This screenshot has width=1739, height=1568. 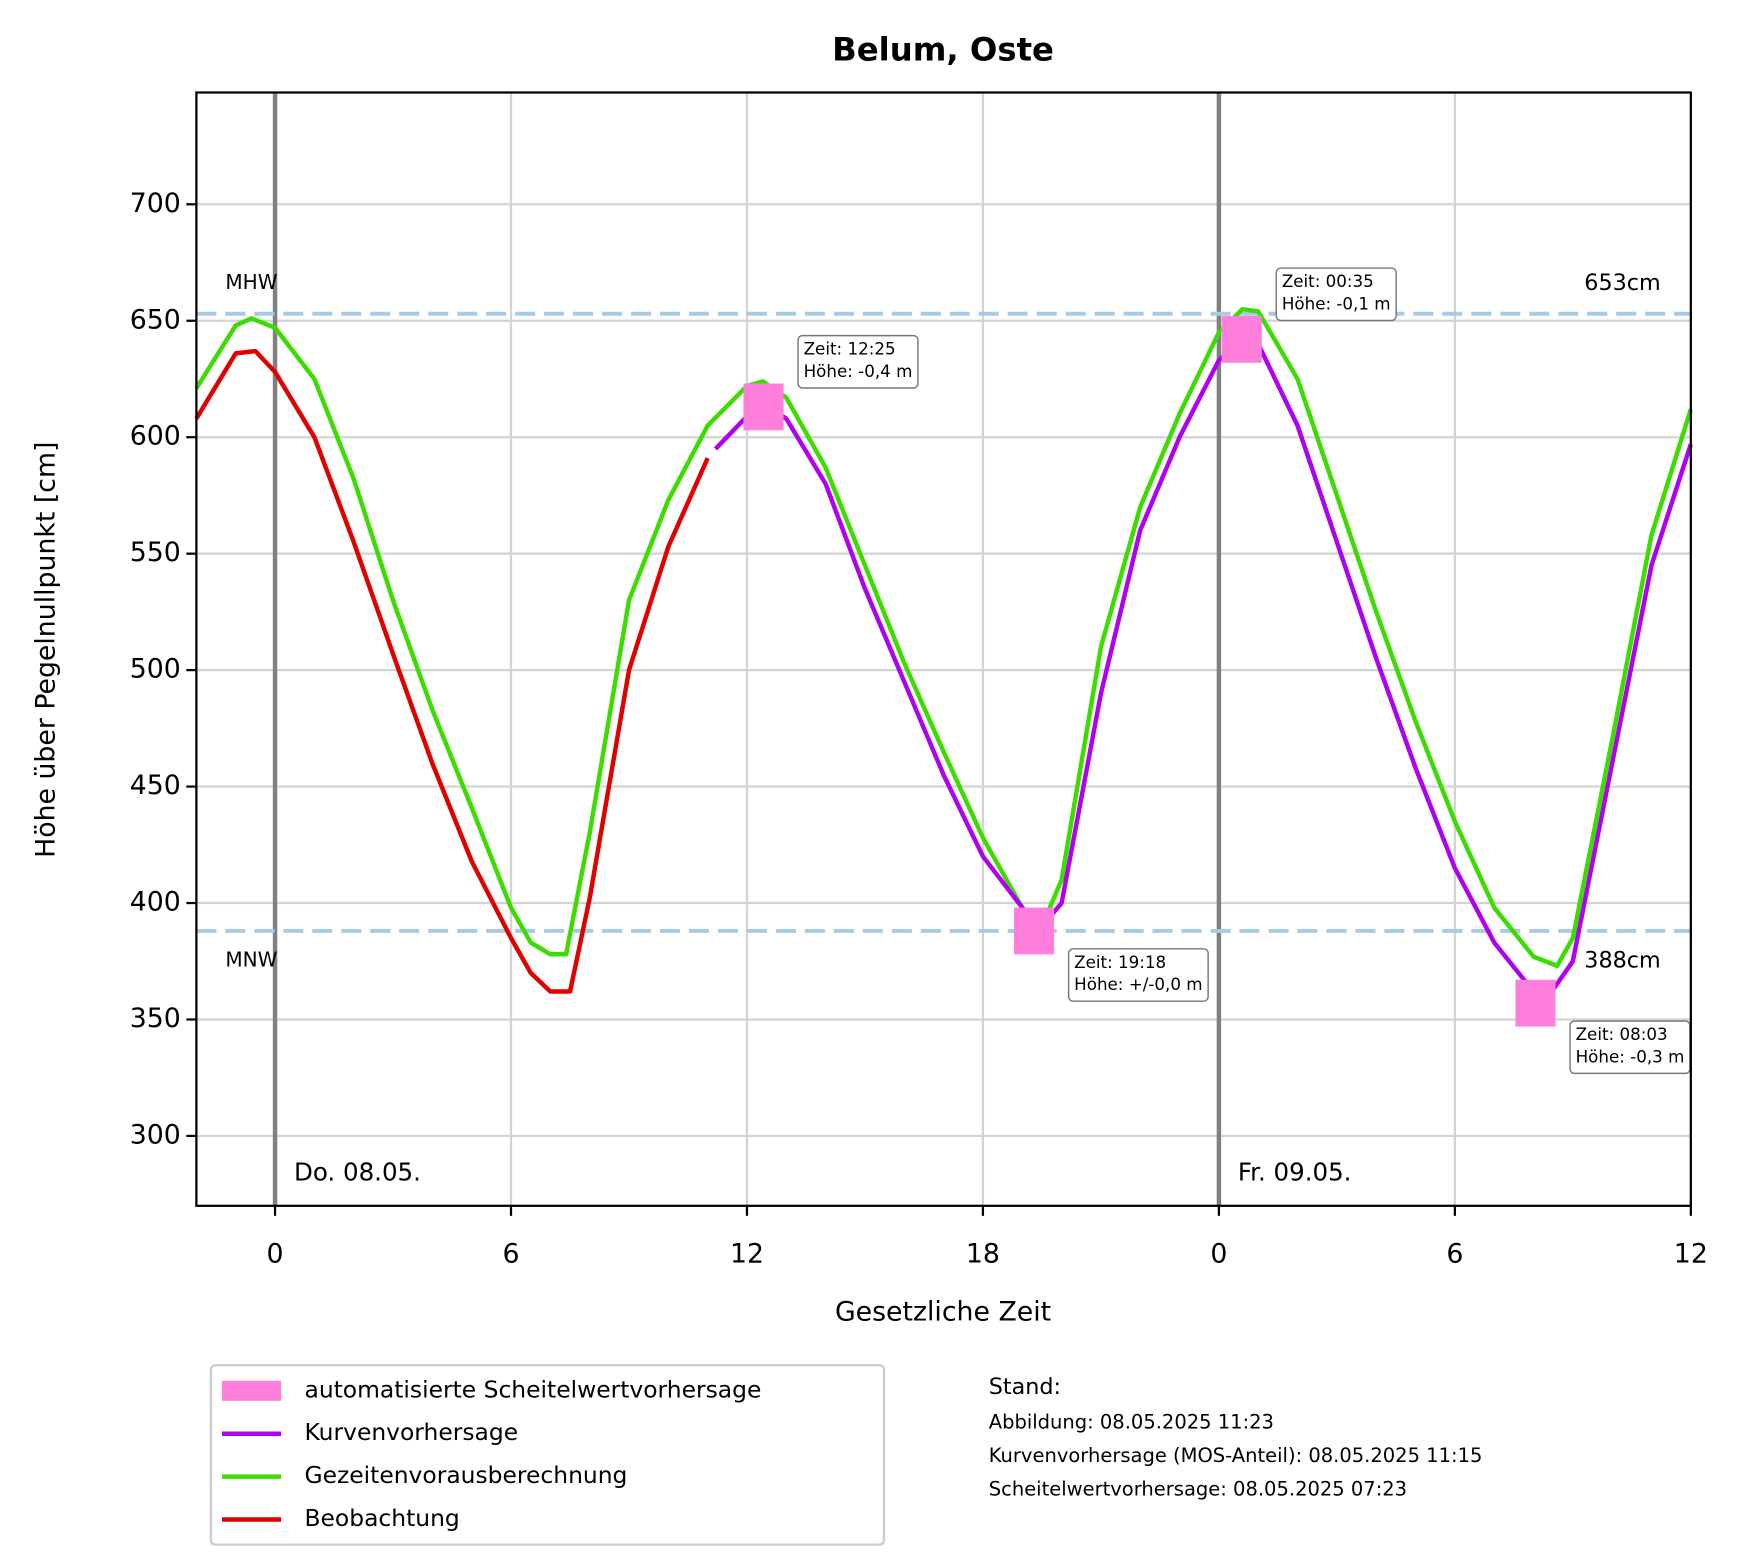 What do you see at coordinates (1131, 1422) in the screenshot?
I see `stand-text: Abbildung: 08.05.2025 11:23` at bounding box center [1131, 1422].